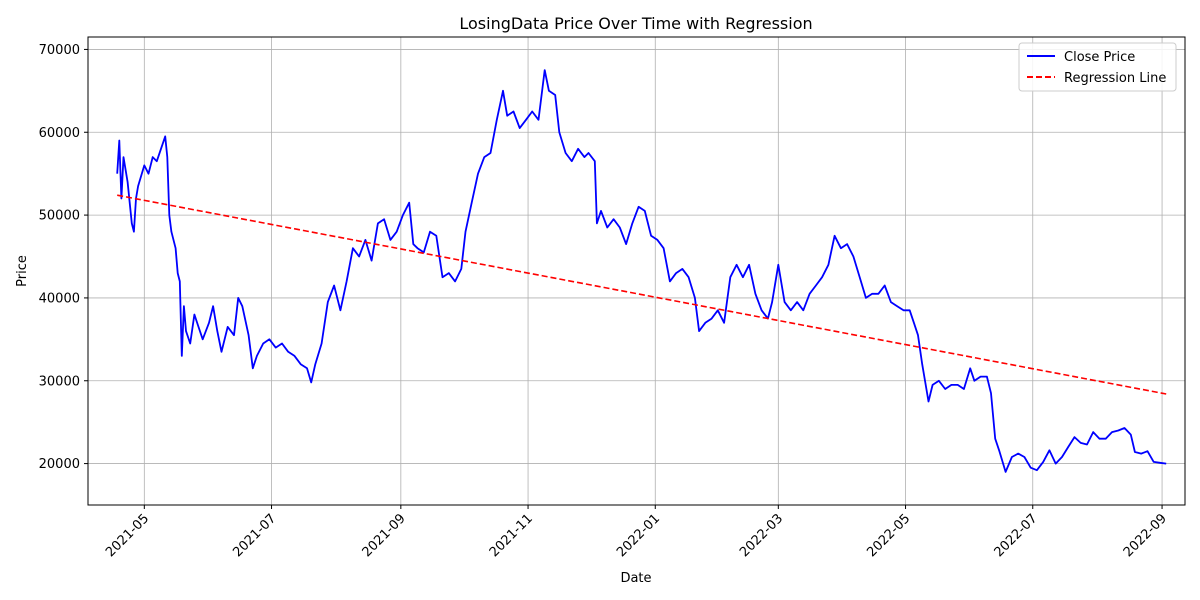 This screenshot has height=600, width=1200. What do you see at coordinates (59, 381) in the screenshot?
I see `y-tick-label: 30000` at bounding box center [59, 381].